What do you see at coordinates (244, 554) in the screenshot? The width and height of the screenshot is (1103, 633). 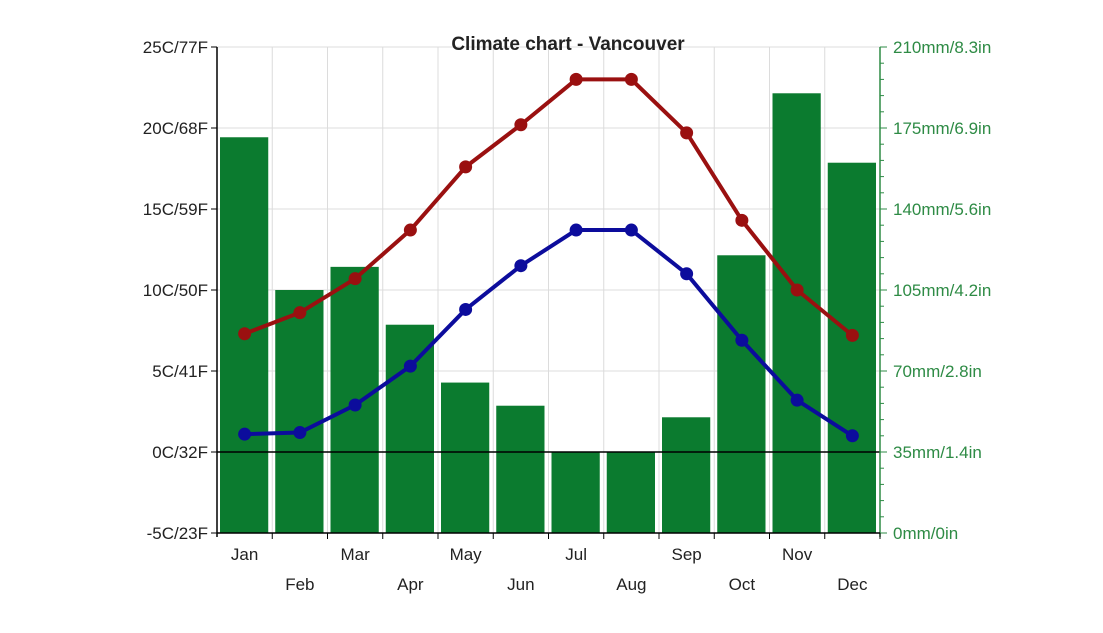 I see `month-label-jan: Jan` at bounding box center [244, 554].